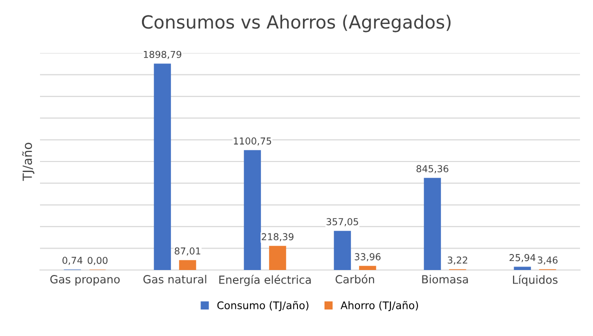  I want to click on x-tick-label: Carbón, so click(355, 279).